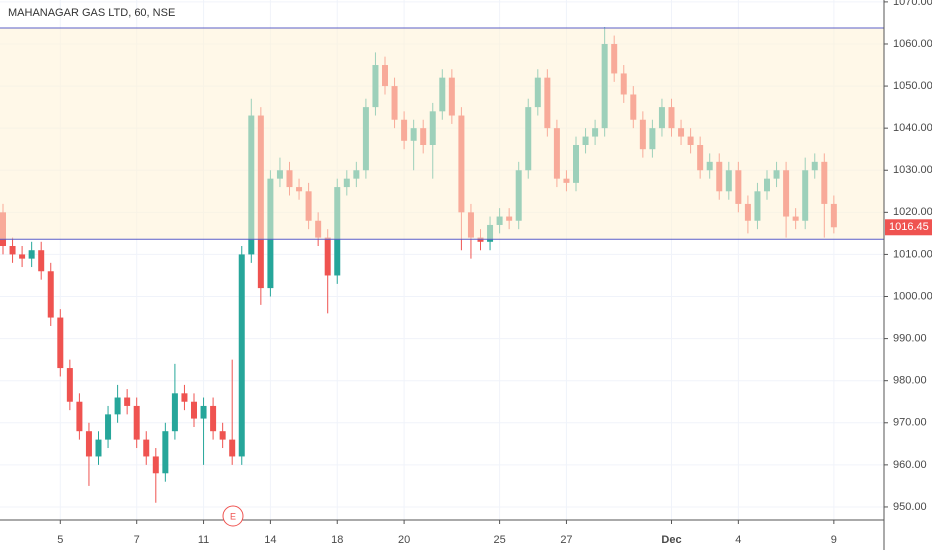 The height and width of the screenshot is (550, 932). Describe the element at coordinates (912, 212) in the screenshot. I see `y-tick-label: 1020.00` at that location.